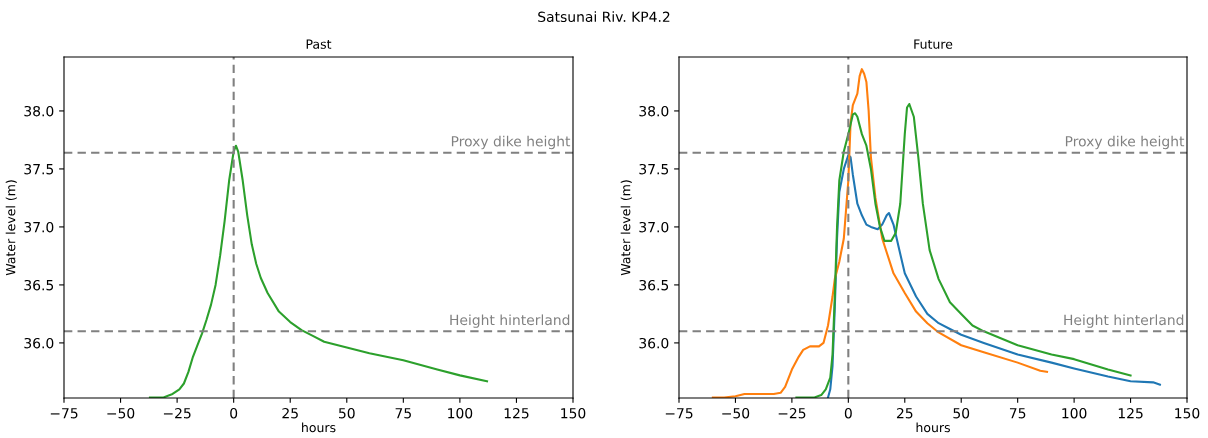 The width and height of the screenshot is (1208, 438). What do you see at coordinates (933, 44) in the screenshot?
I see `chart-title: Future` at bounding box center [933, 44].